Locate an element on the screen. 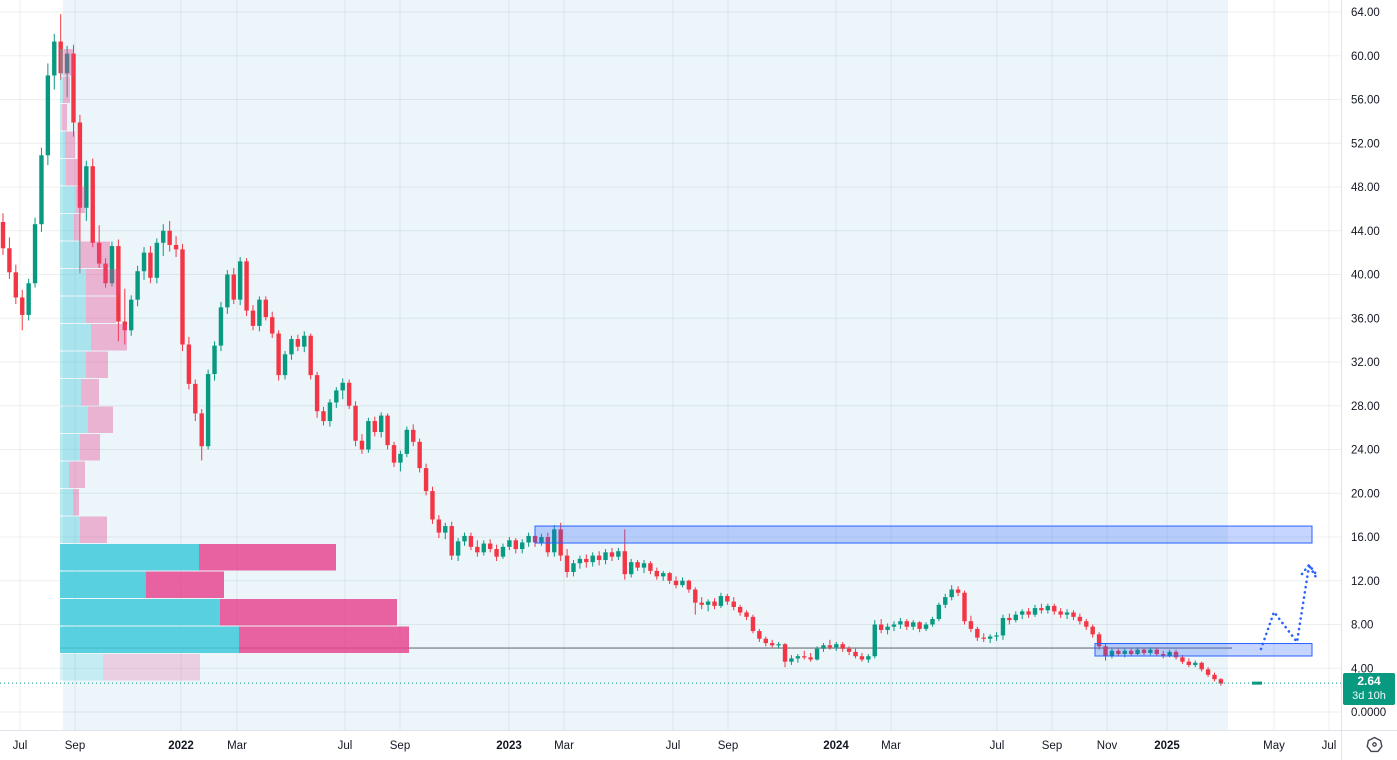  price-tick-label: 0.0000 is located at coordinates (1368, 713).